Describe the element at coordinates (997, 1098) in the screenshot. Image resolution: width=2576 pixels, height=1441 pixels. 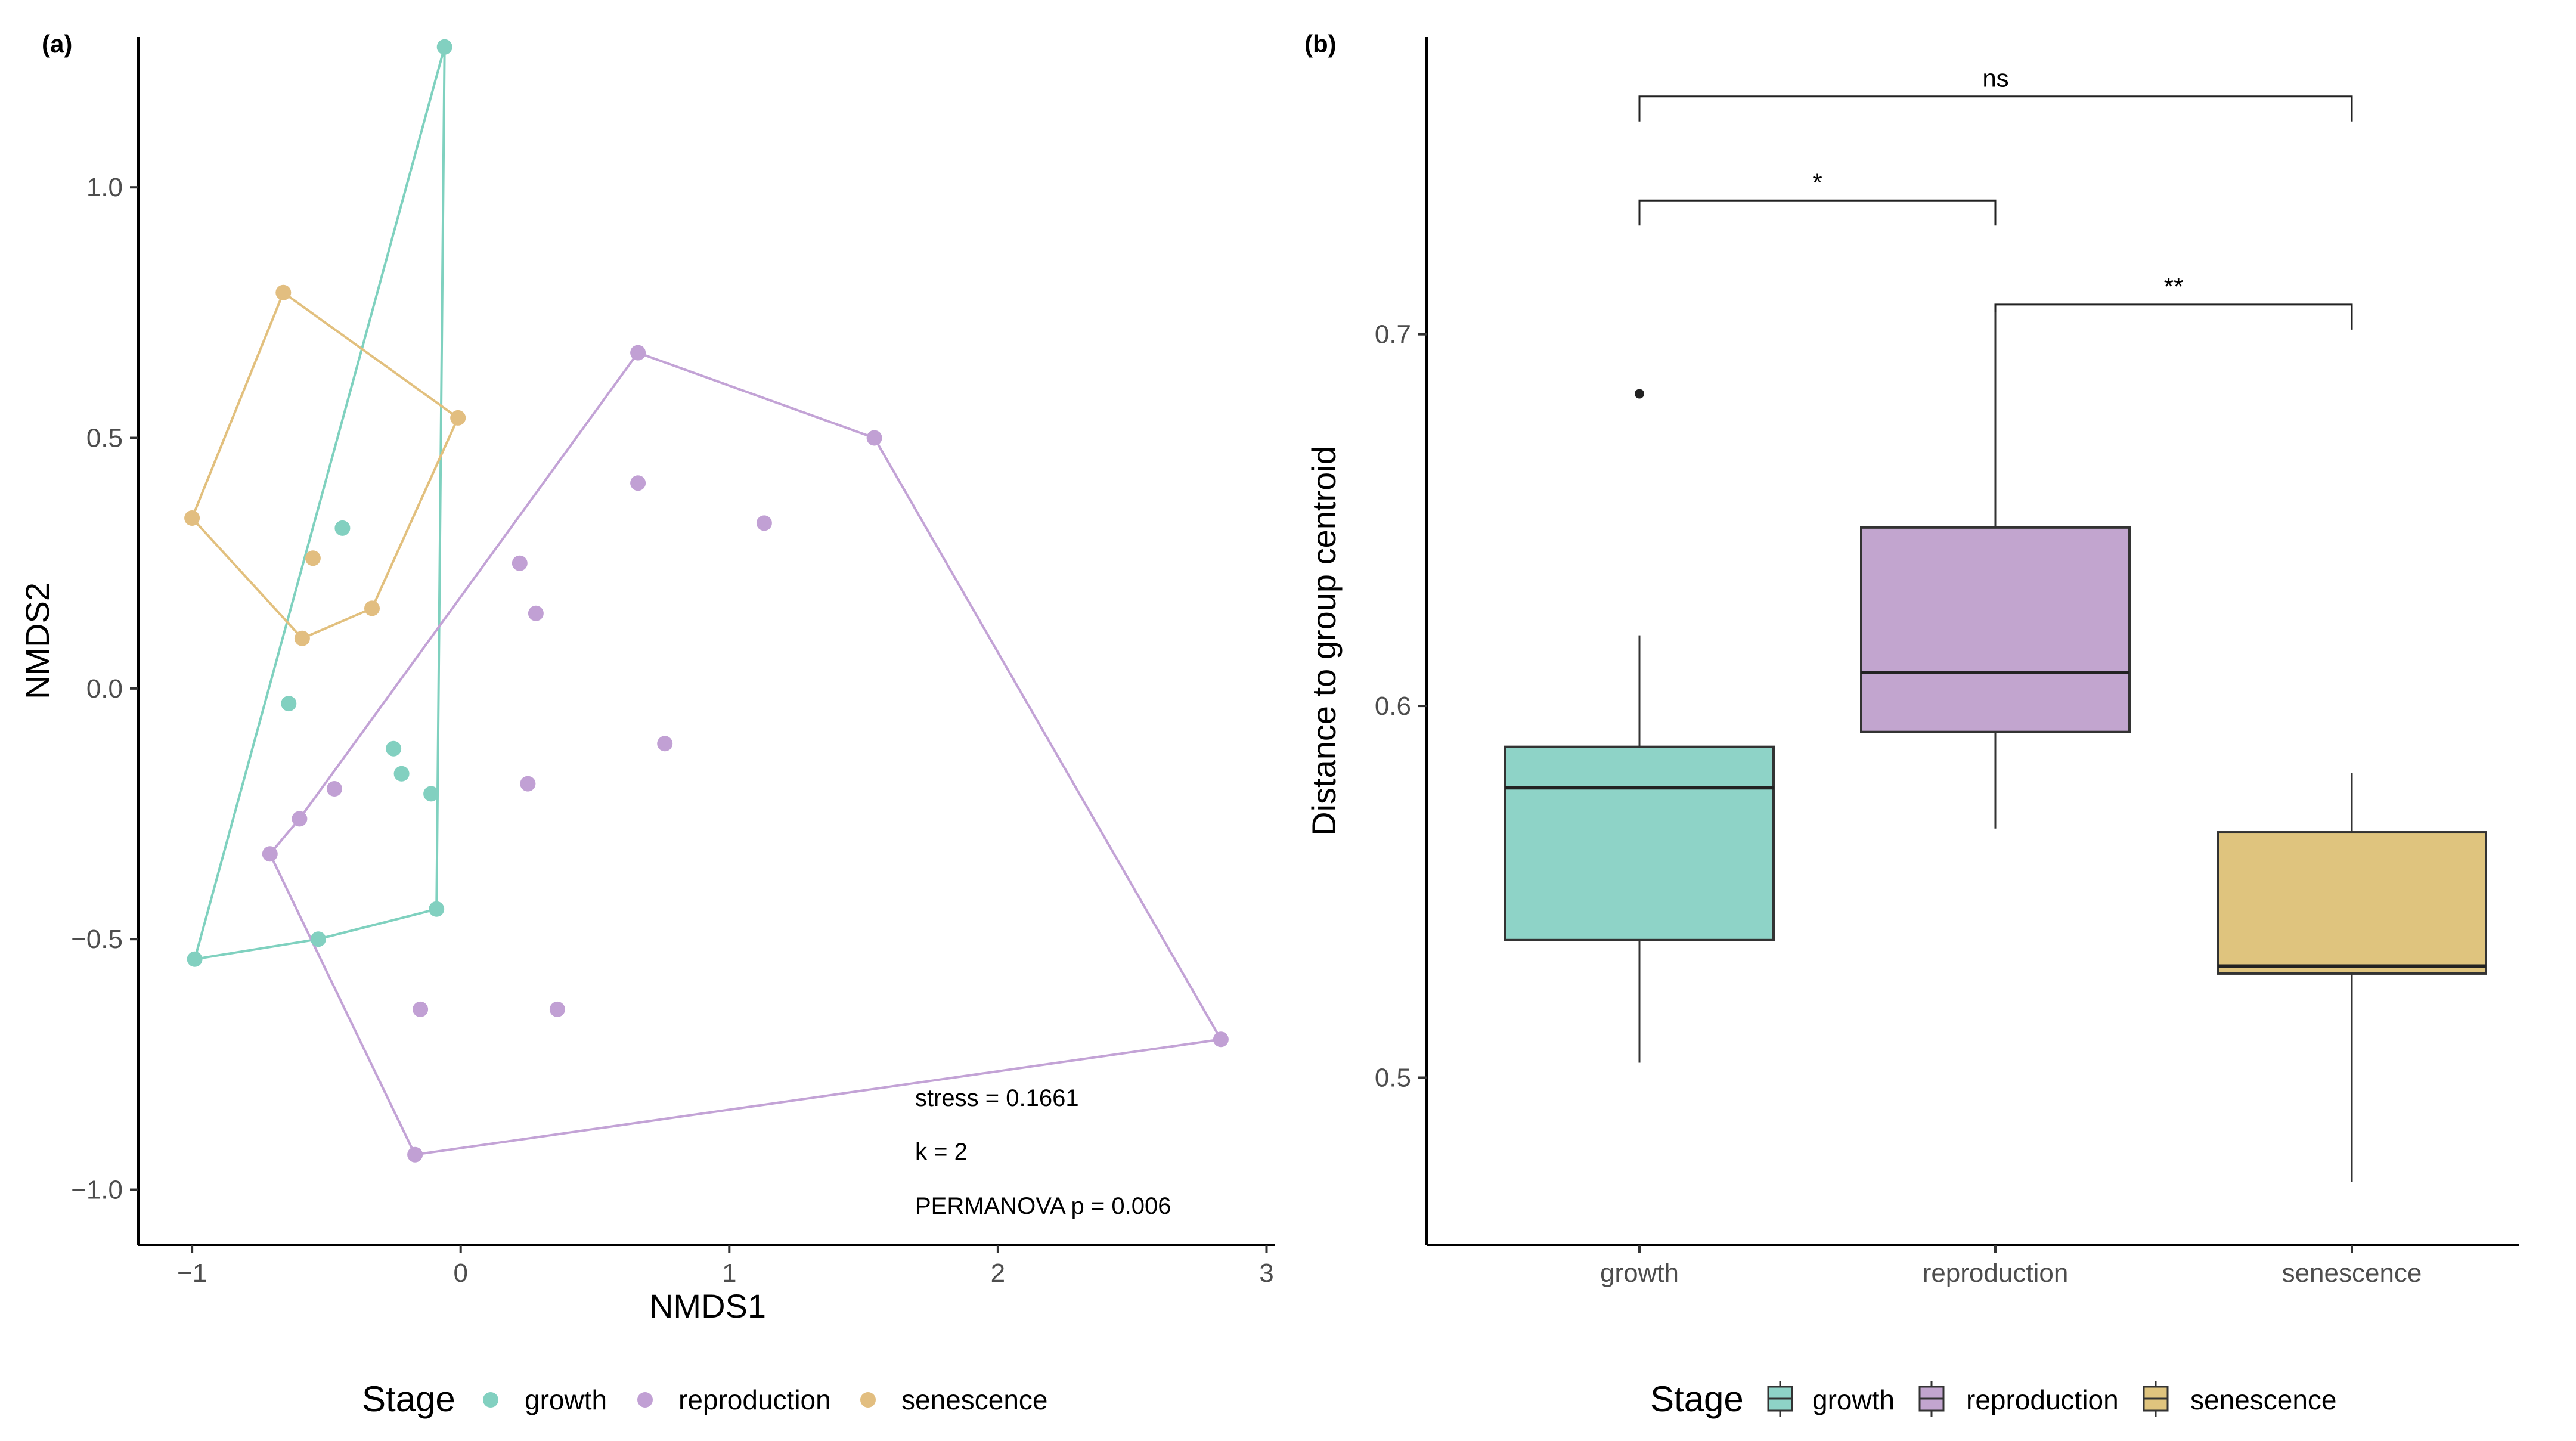
I see `stress-annotation: stress = 0.1661` at that location.